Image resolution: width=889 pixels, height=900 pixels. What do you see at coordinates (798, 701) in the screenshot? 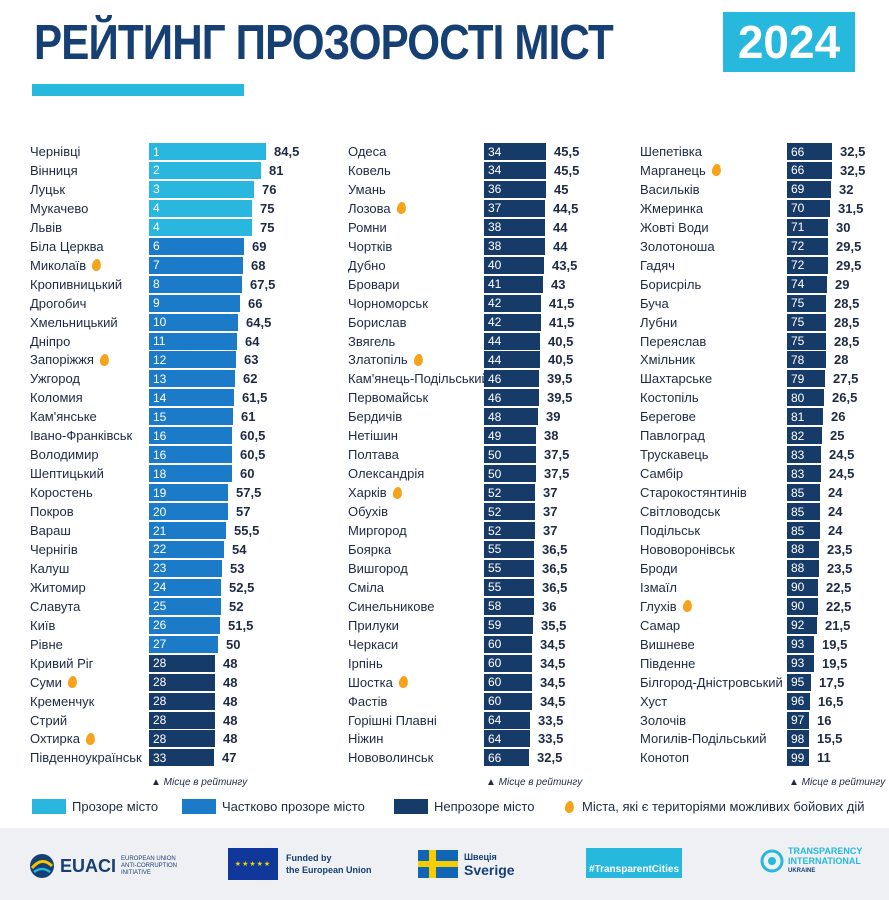
I see `score-bar: 96` at bounding box center [798, 701].